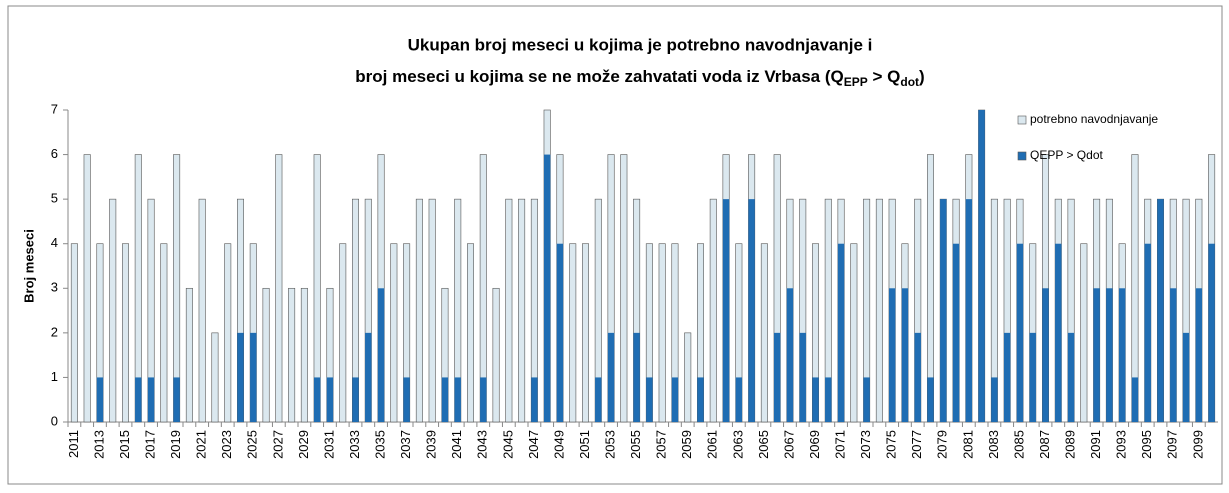 The width and height of the screenshot is (1229, 493). Describe the element at coordinates (328, 444) in the screenshot. I see `x-tick-label: 2031` at that location.